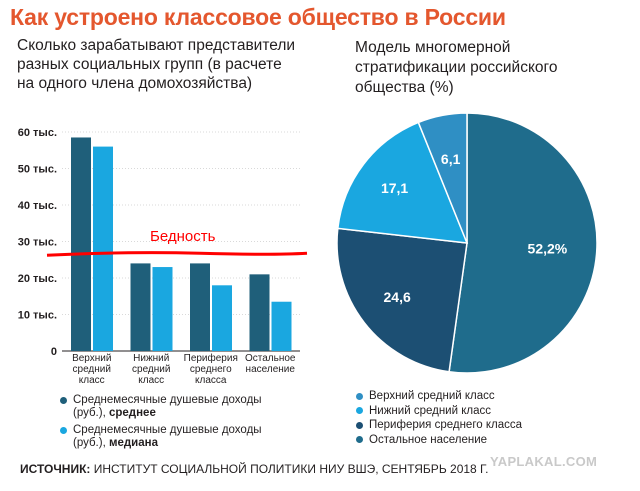 The width and height of the screenshot is (640, 491). Describe the element at coordinates (544, 461) in the screenshot. I see `watermark: YAPLAKAL.COM` at that location.